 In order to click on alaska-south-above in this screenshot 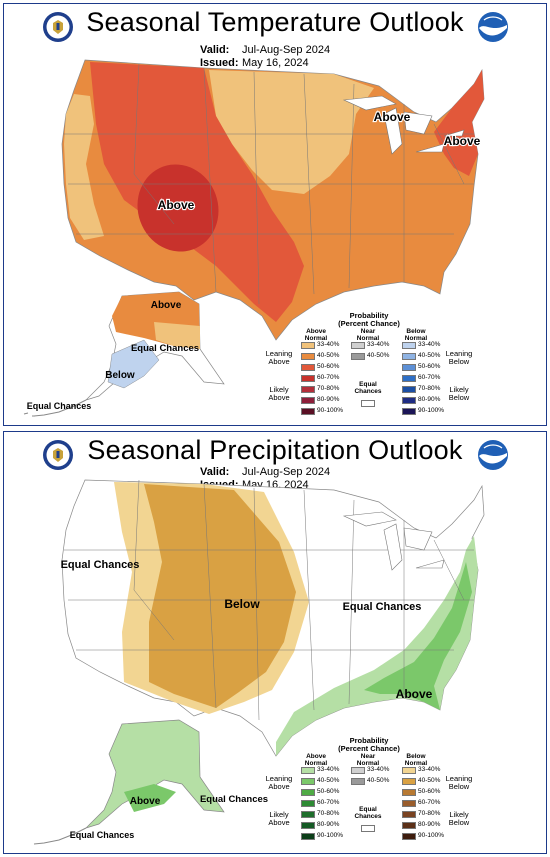, I will do `click(150, 798)`.